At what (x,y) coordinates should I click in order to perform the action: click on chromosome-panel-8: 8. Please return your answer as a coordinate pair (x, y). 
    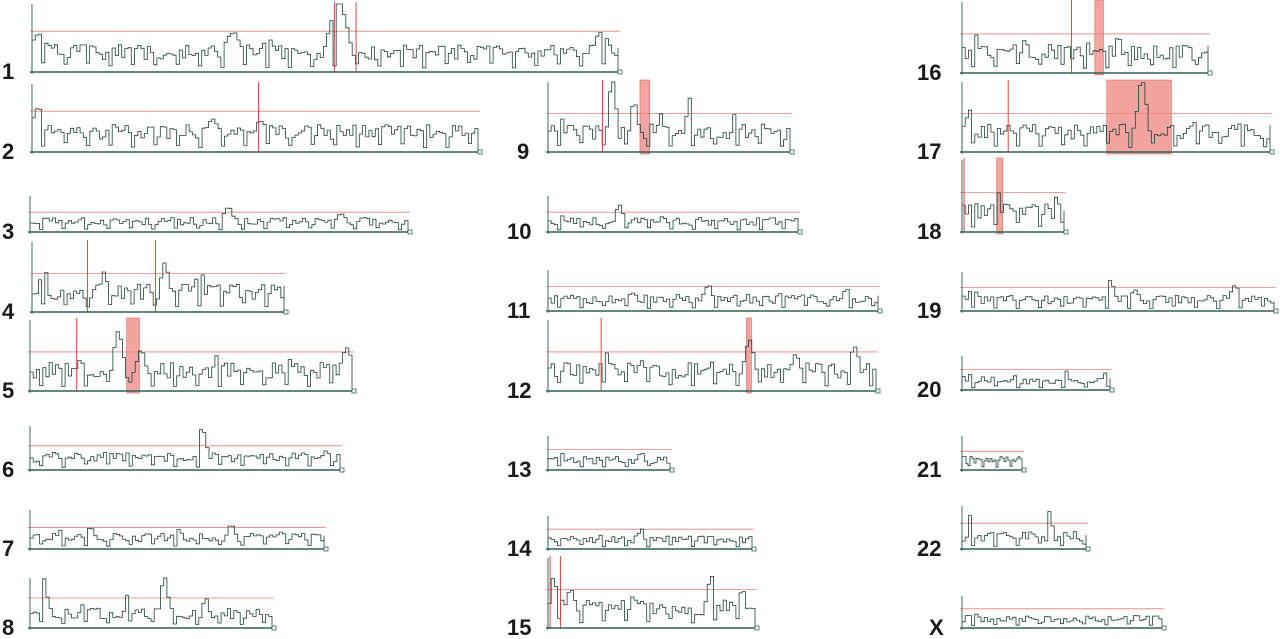
    Looking at the image, I should click on (139, 608).